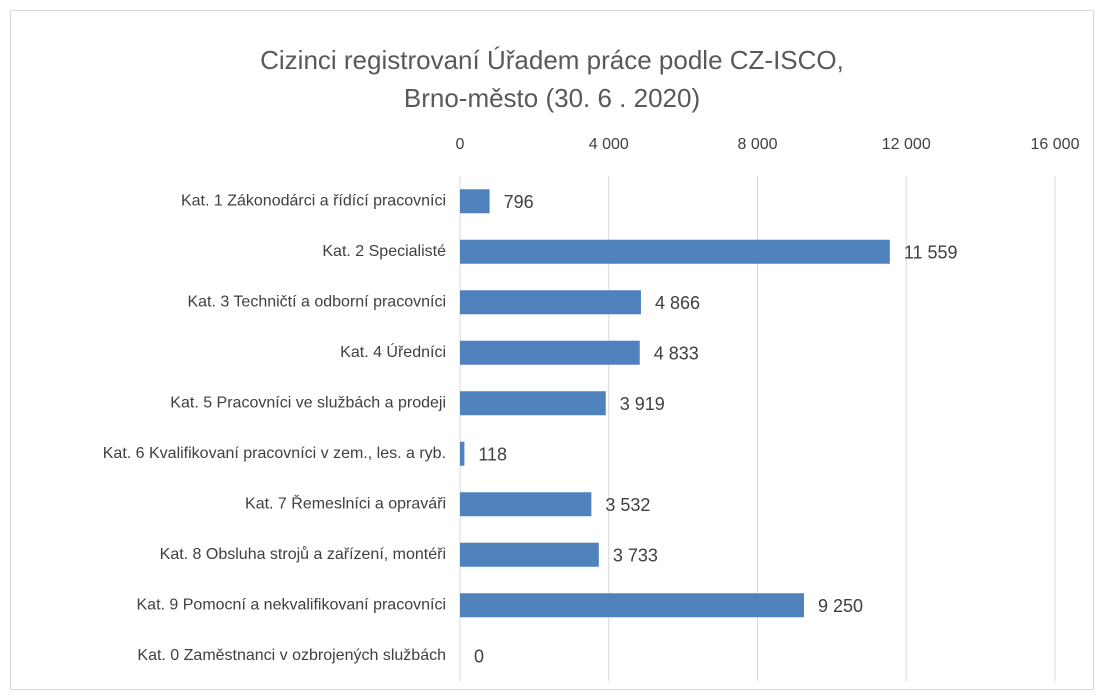 Image resolution: width=1105 pixels, height=700 pixels. Describe the element at coordinates (840, 606) in the screenshot. I see `data-label: 9 250` at that location.